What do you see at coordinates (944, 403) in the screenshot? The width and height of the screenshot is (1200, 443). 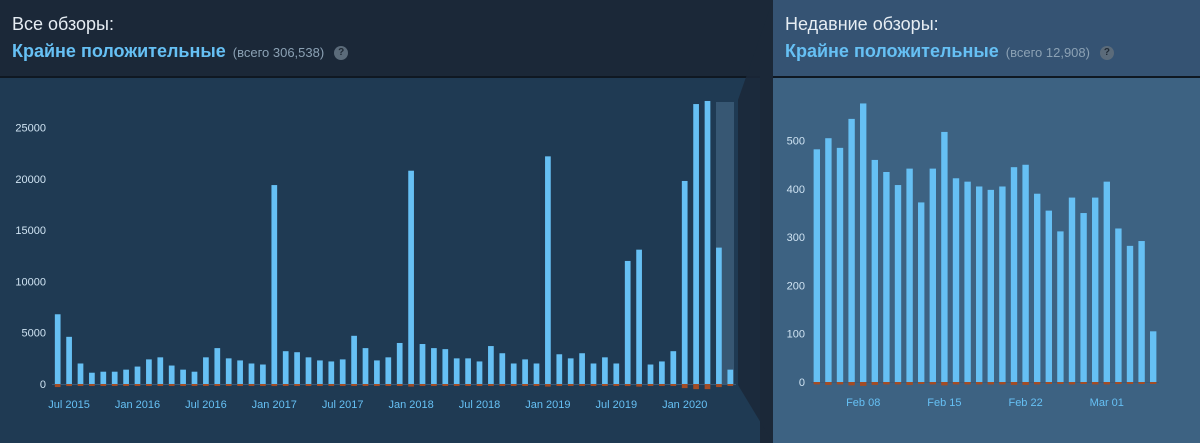 I see `recent-reviews-x-tick-label: Feb 15` at bounding box center [944, 403].